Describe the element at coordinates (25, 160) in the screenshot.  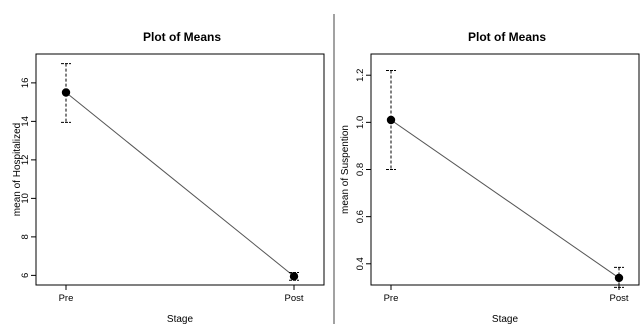
I see `y-tick-label: 12` at that location.